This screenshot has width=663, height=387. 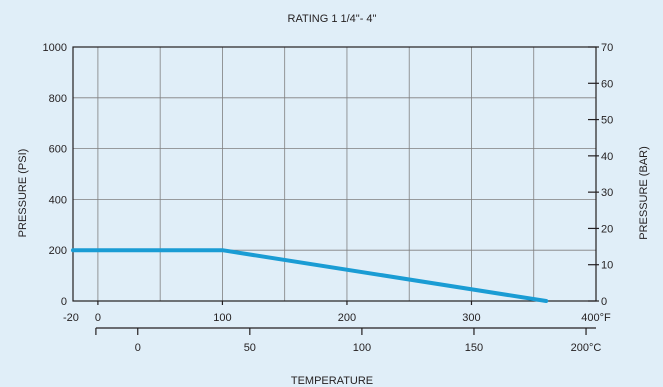 What do you see at coordinates (332, 19) in the screenshot?
I see `chart-title: RATING 1 1/4"- 4"` at bounding box center [332, 19].